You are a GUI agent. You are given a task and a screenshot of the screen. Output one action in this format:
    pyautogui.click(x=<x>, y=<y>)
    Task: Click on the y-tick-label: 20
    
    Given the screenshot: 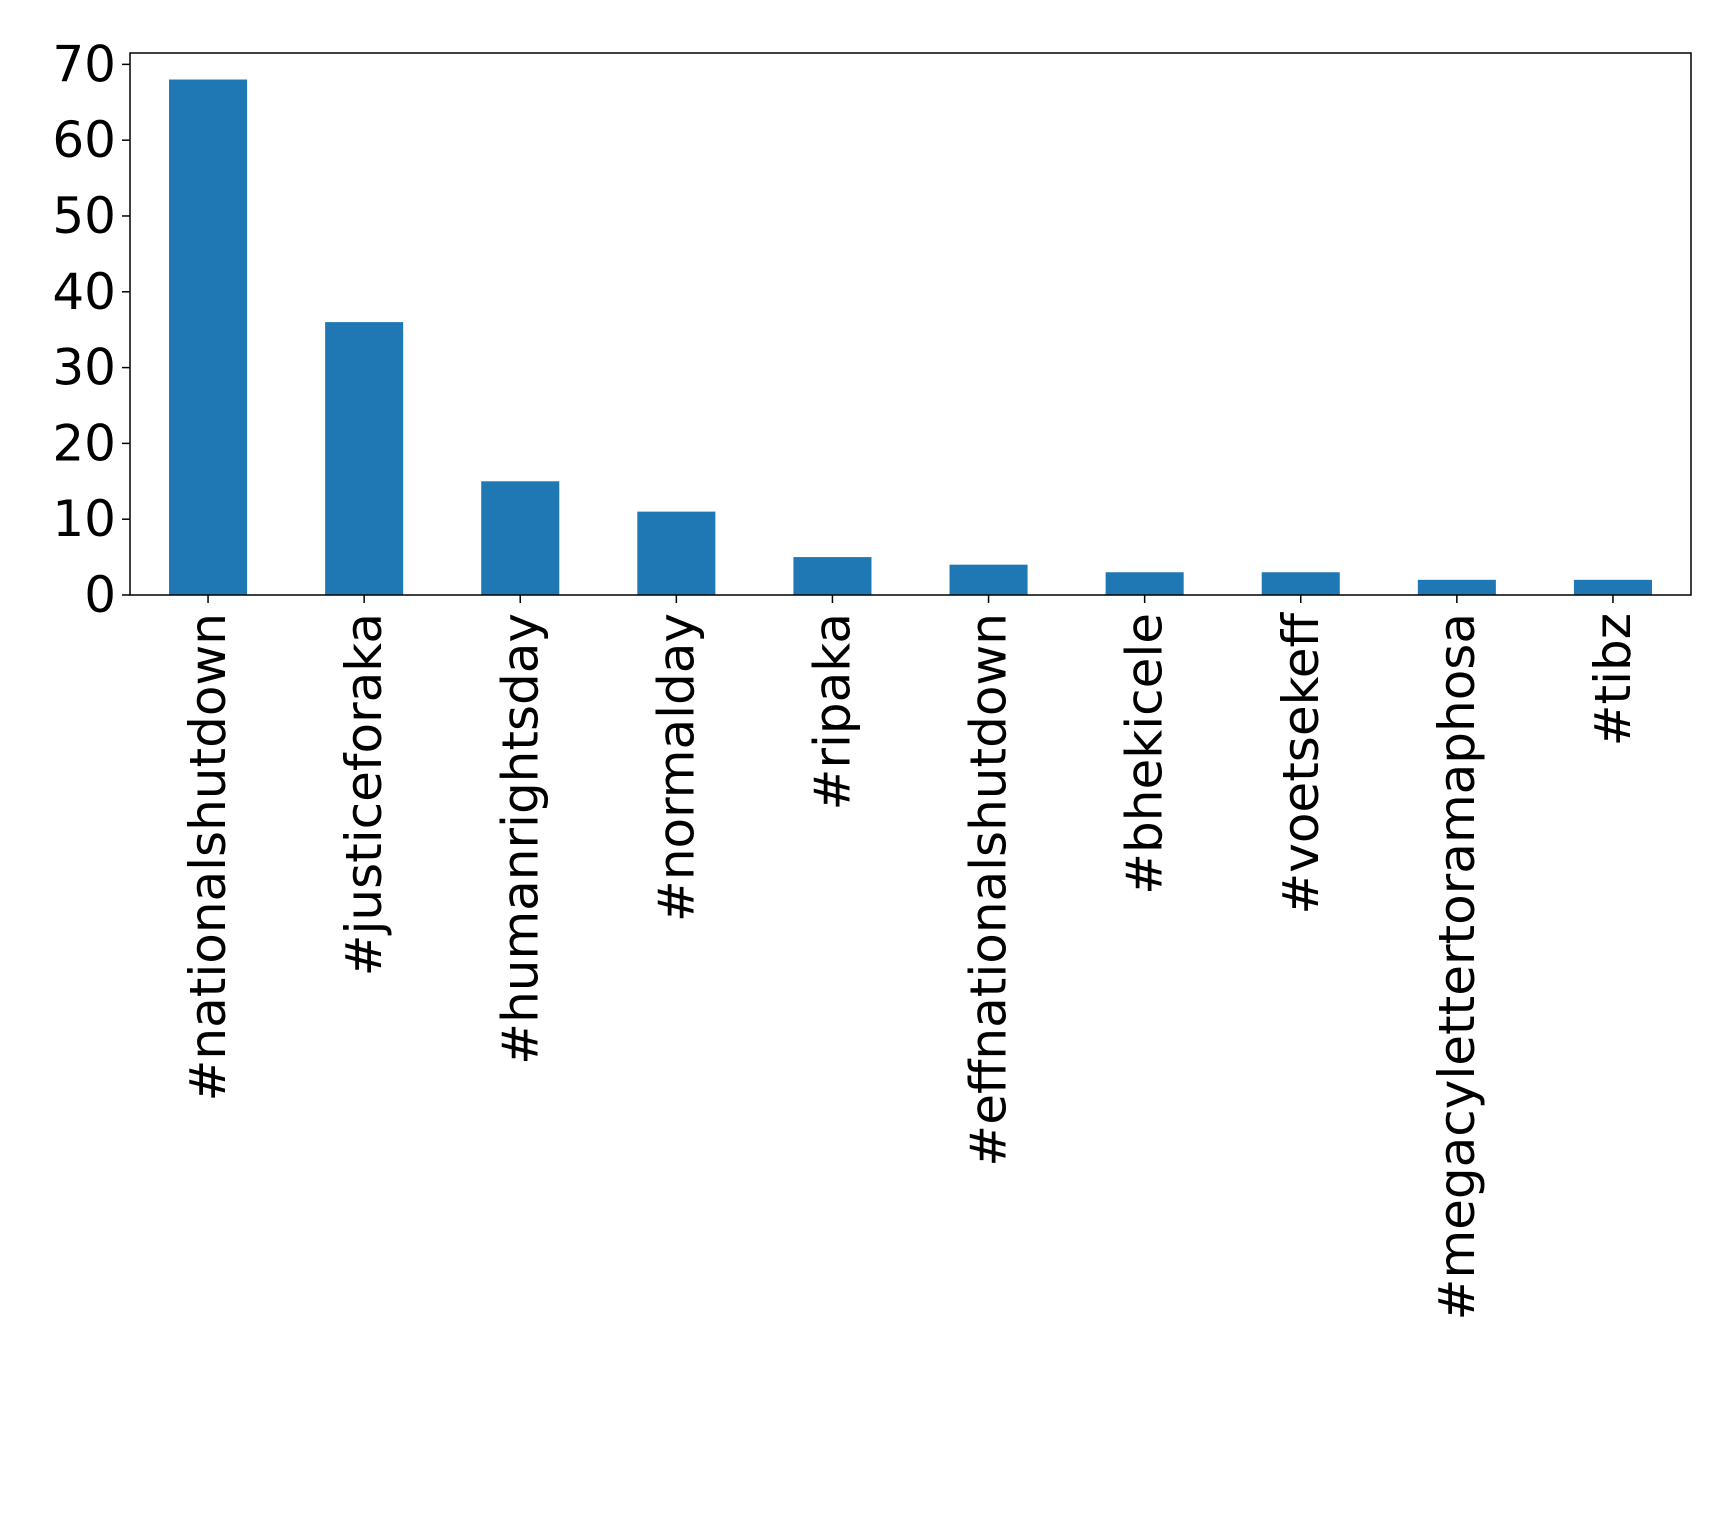 What is the action you would take?
    pyautogui.click(x=84, y=443)
    